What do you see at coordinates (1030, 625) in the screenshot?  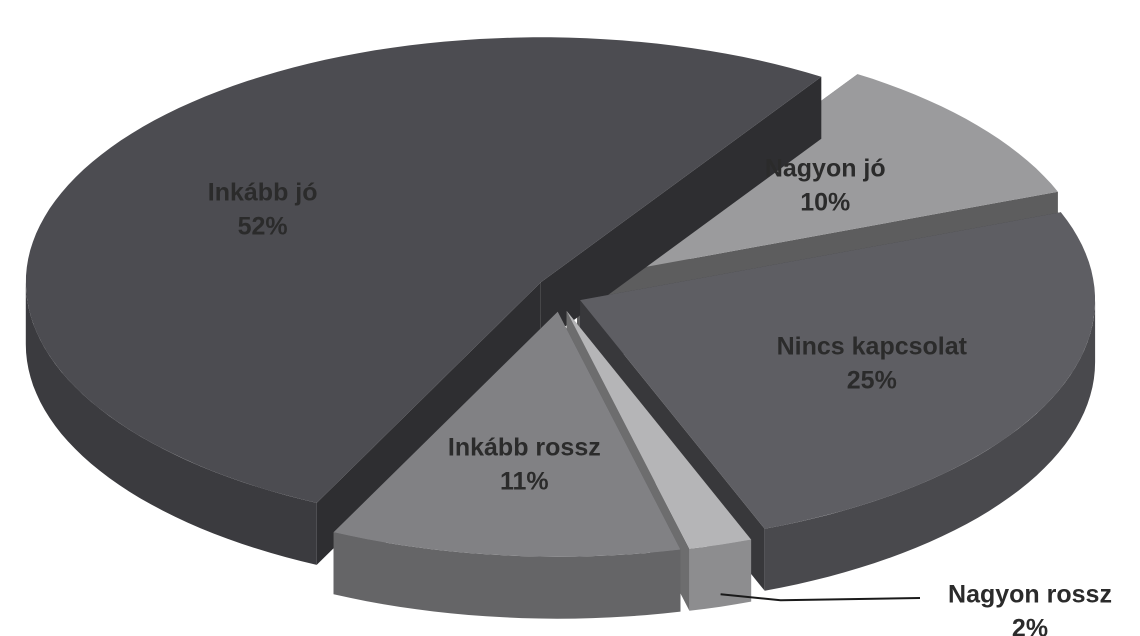 I see `slice-value-label: 2%` at bounding box center [1030, 625].